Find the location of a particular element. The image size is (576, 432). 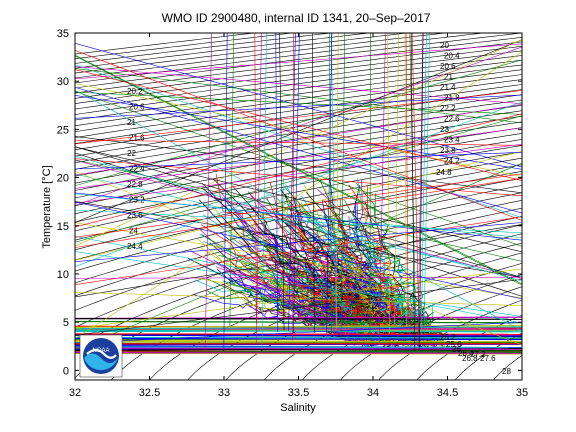

isopleth-label: 20.4 is located at coordinates (452, 56).